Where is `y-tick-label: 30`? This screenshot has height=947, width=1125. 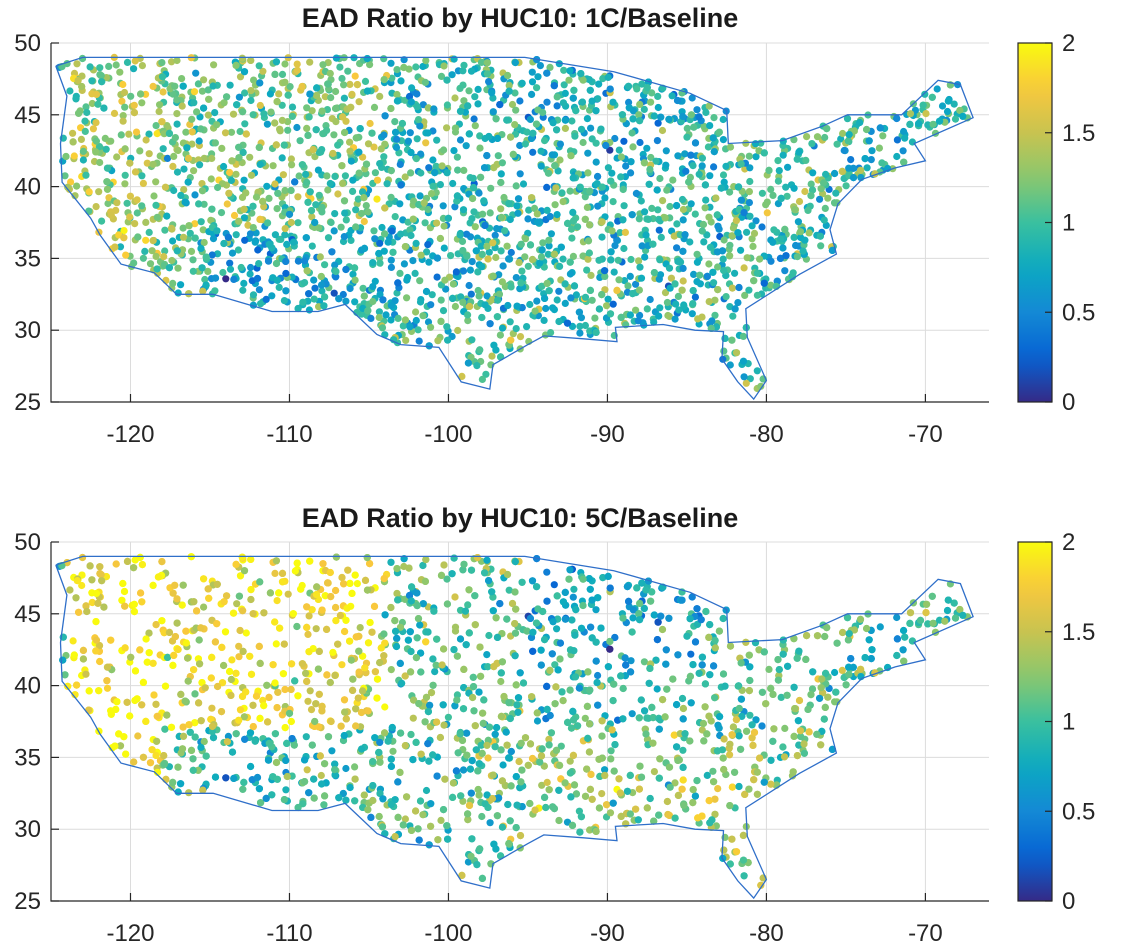 y-tick-label: 30 is located at coordinates (27, 330).